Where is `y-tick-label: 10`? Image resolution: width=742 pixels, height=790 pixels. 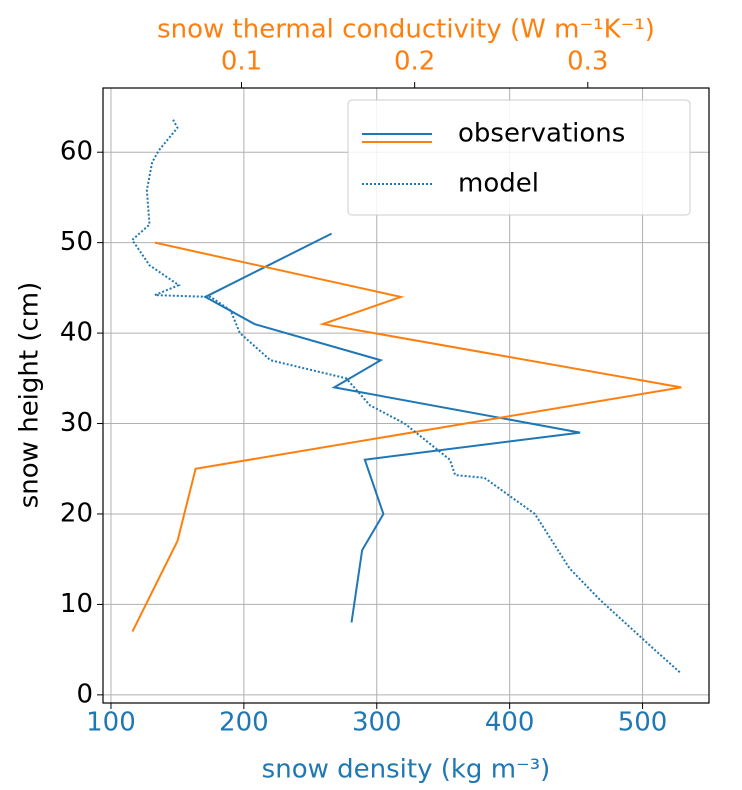
y-tick-label: 10 is located at coordinates (76, 604).